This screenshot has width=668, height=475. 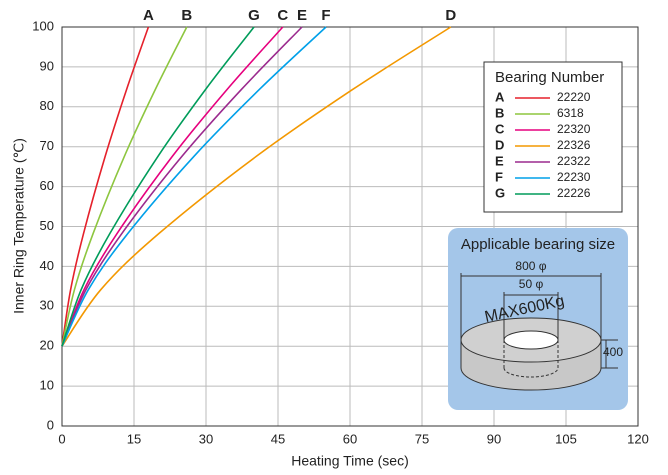 I want to click on bore, so click(x=531, y=340).